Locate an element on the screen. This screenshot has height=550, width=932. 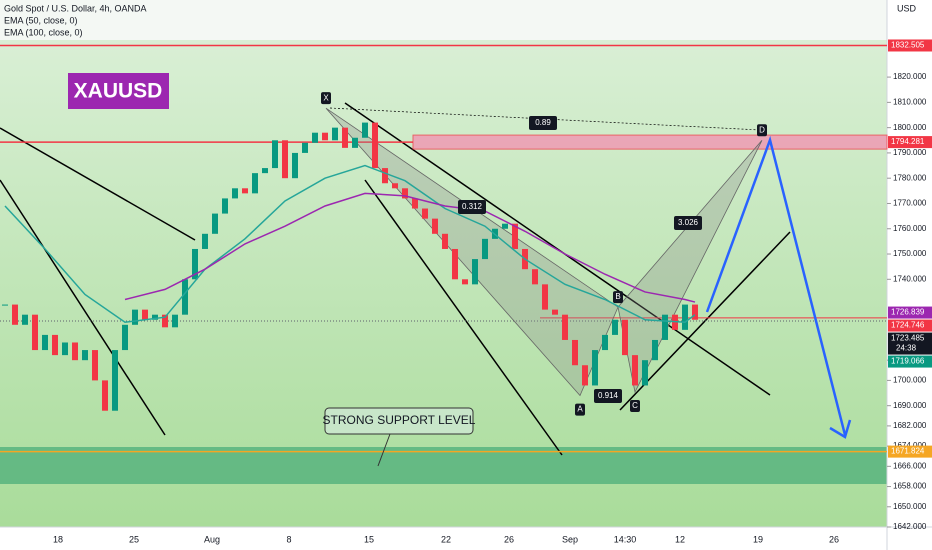
countdown: 24:38 is located at coordinates (906, 348).